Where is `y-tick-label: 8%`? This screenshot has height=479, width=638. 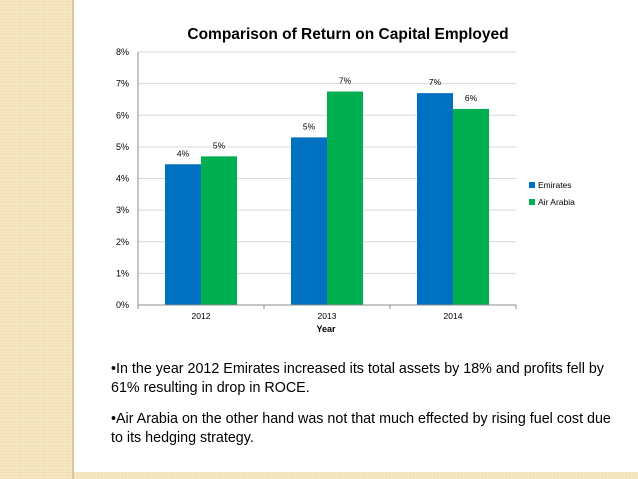 y-tick-label: 8% is located at coordinates (122, 52).